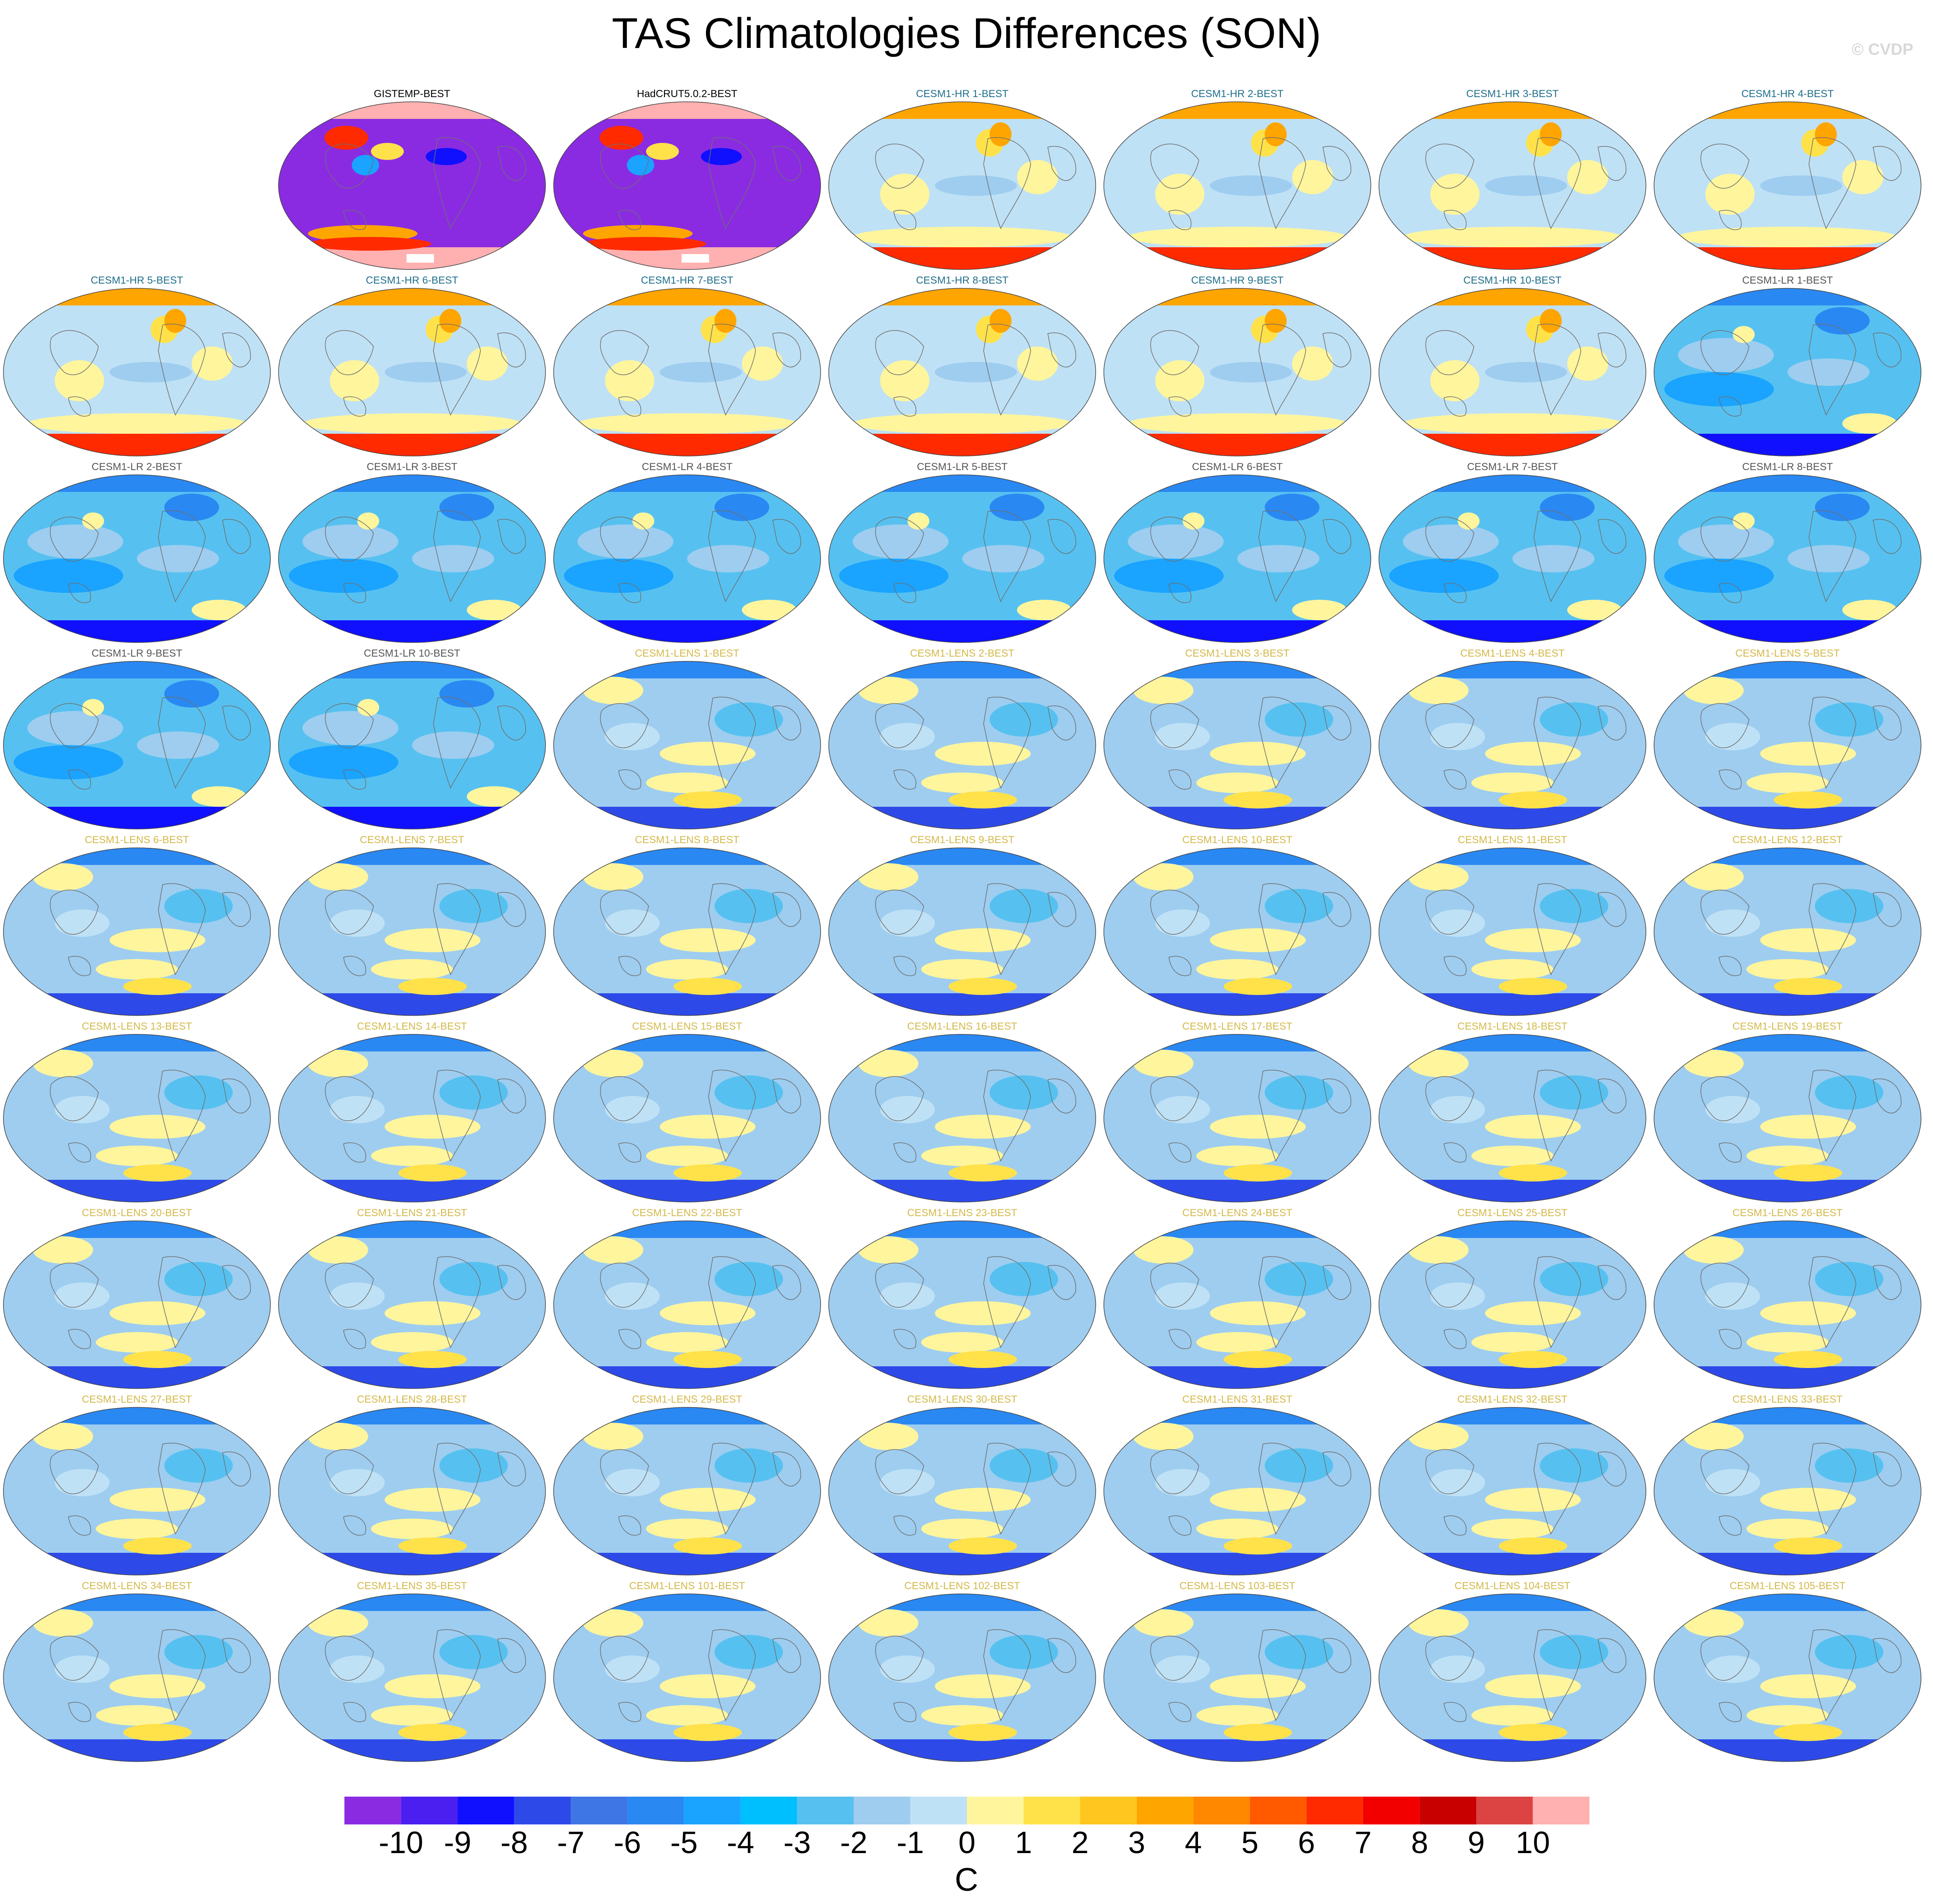  I want to click on map-panel-title: CESM1-LR 3-BEST, so click(412, 467).